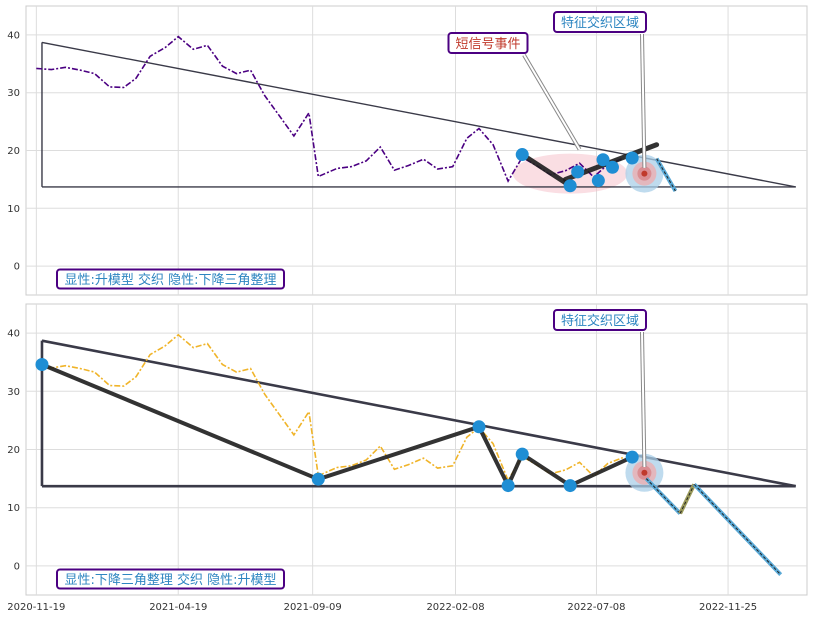  What do you see at coordinates (313, 607) in the screenshot?
I see `x-tick-label: 2021-09-09` at bounding box center [313, 607].